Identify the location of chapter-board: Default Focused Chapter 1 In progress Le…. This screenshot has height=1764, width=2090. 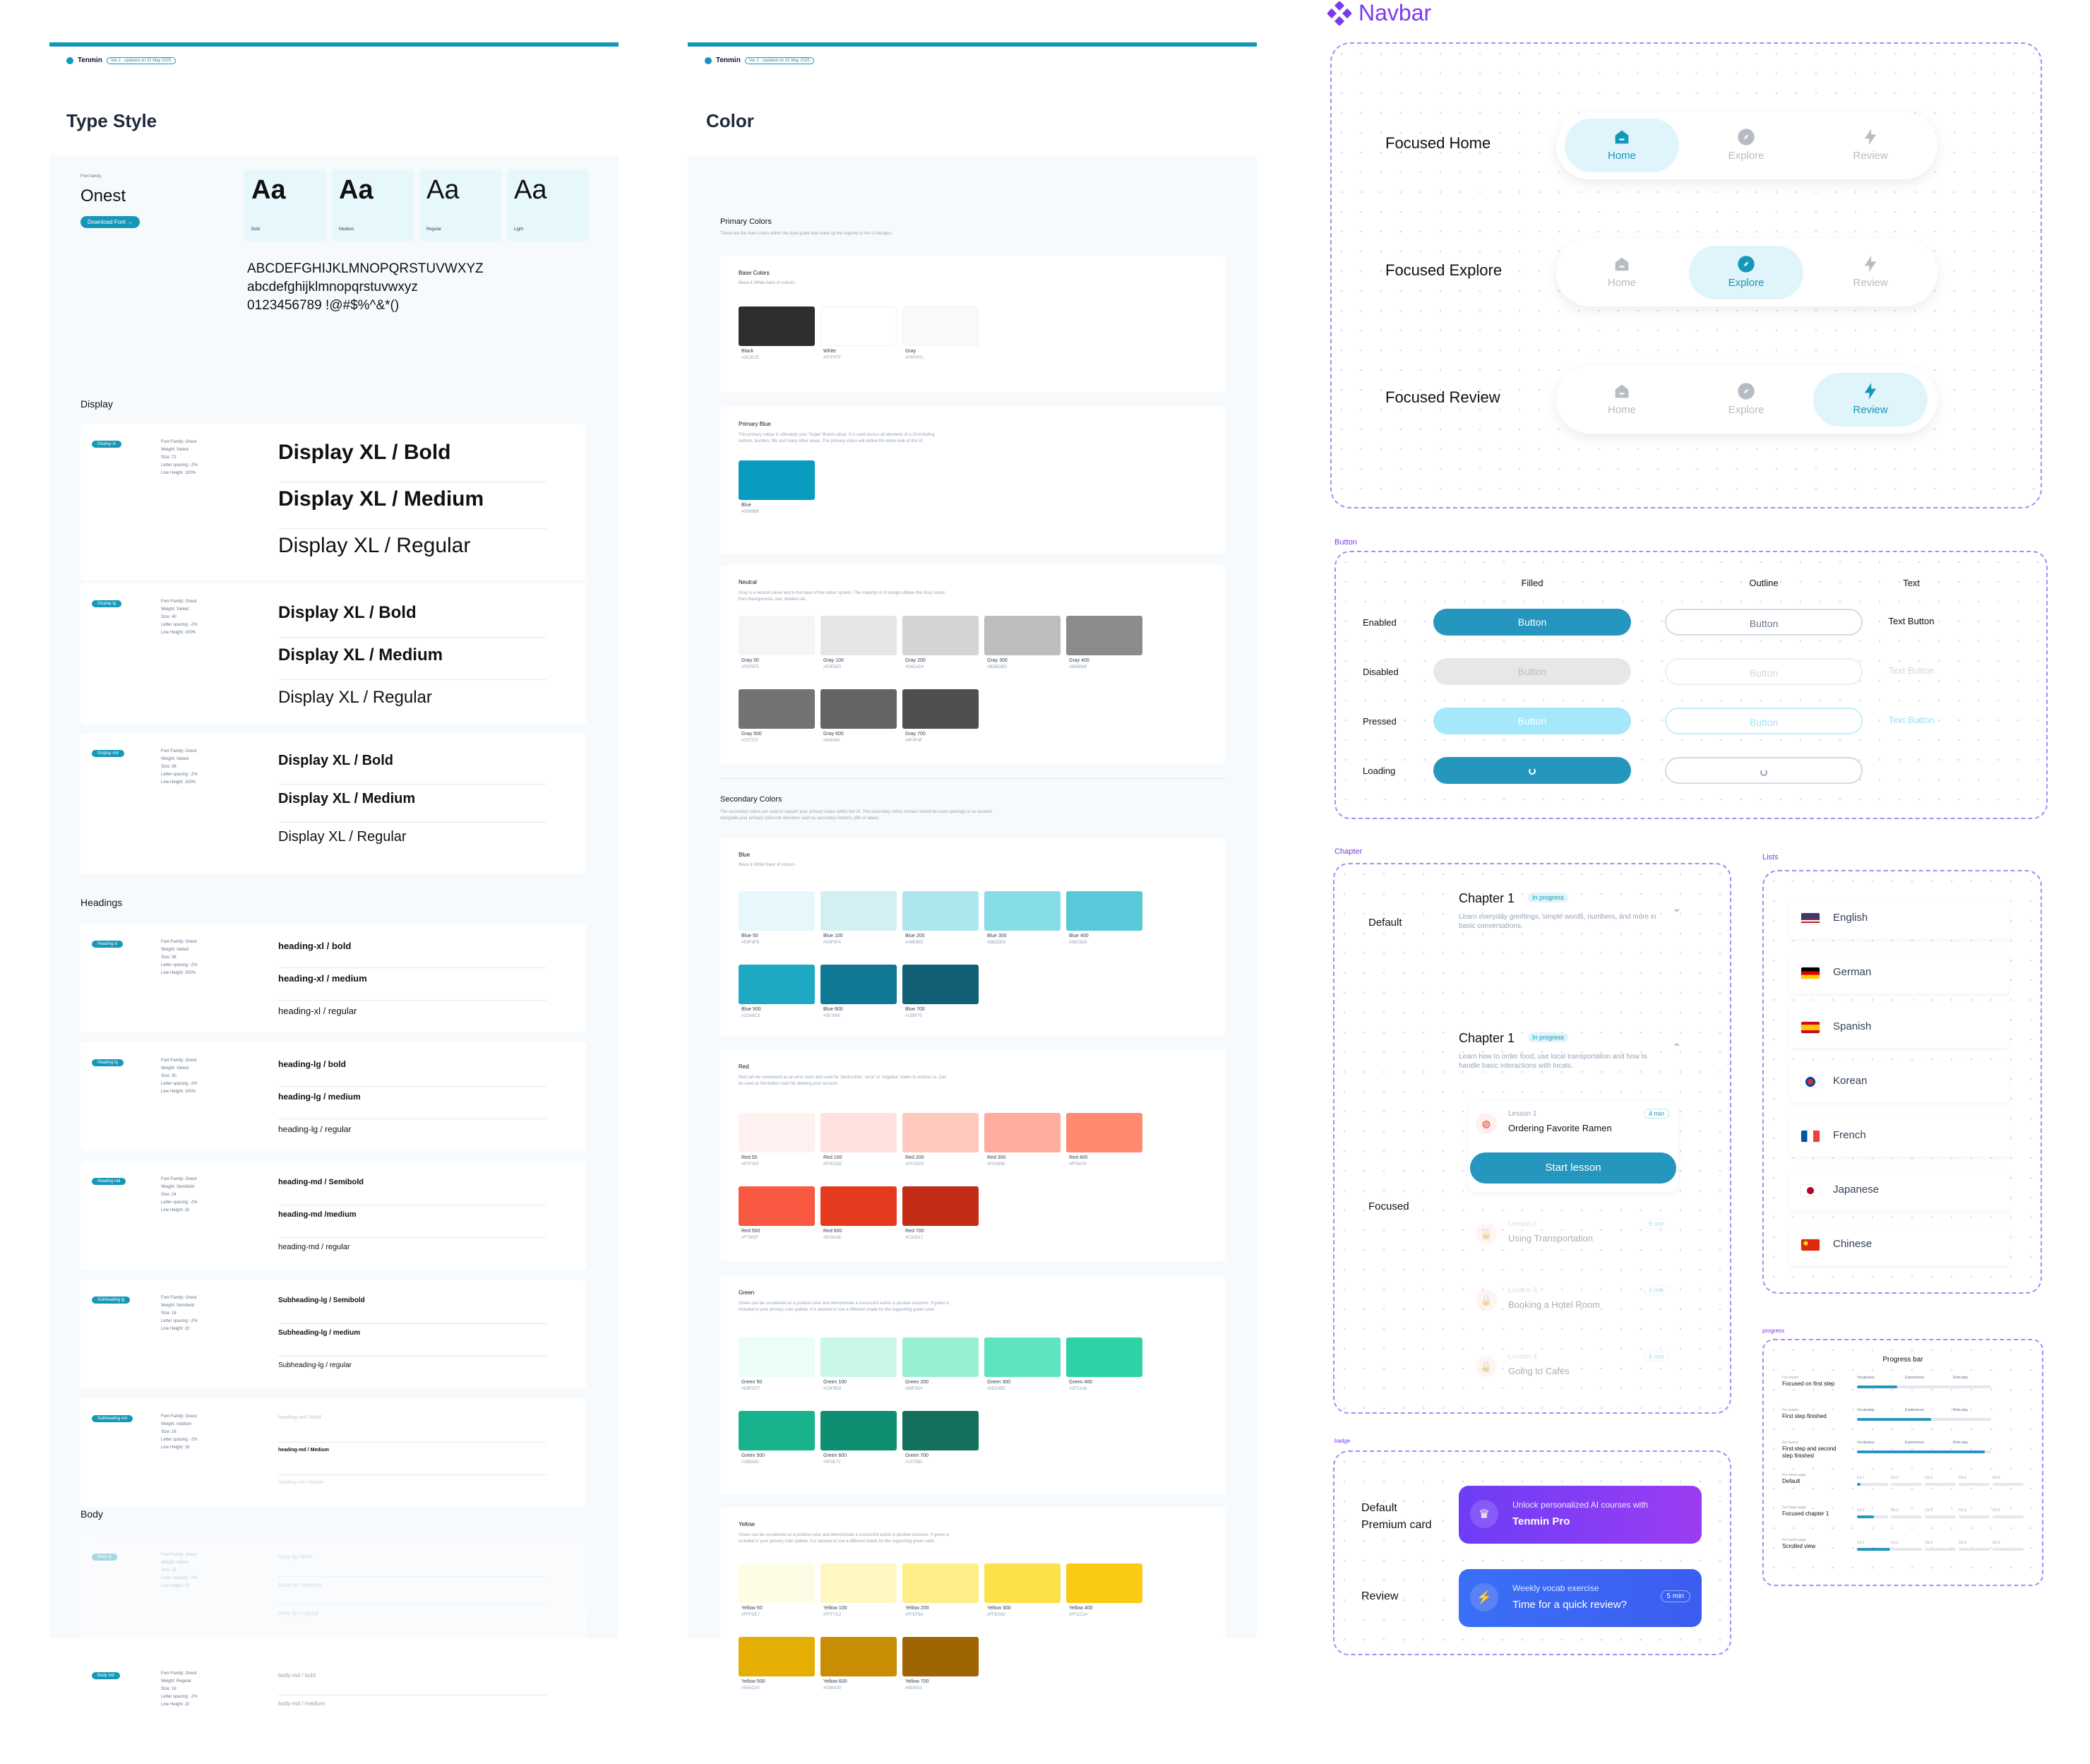
(1532, 1138).